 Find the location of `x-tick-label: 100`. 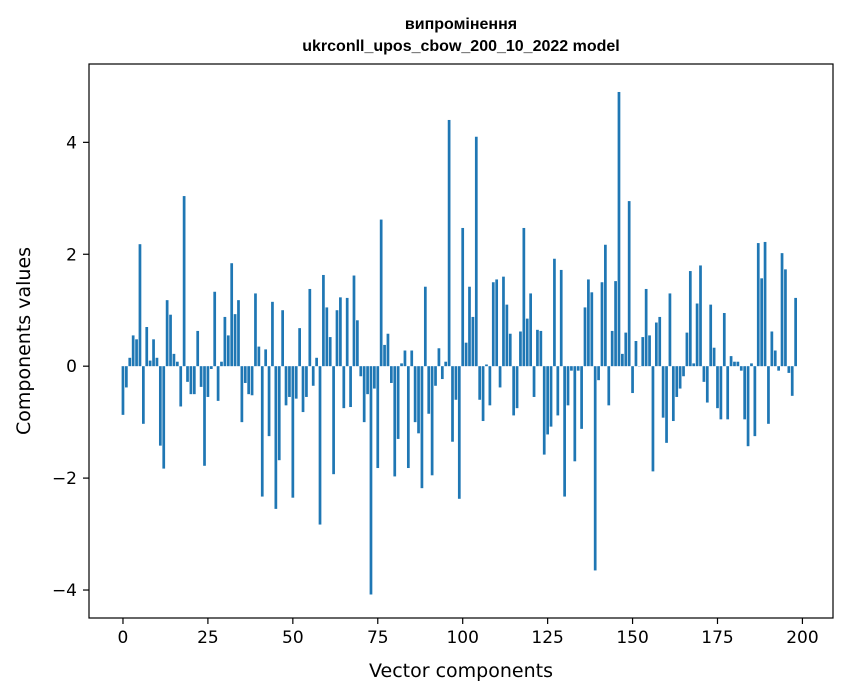

x-tick-label: 100 is located at coordinates (462, 638).